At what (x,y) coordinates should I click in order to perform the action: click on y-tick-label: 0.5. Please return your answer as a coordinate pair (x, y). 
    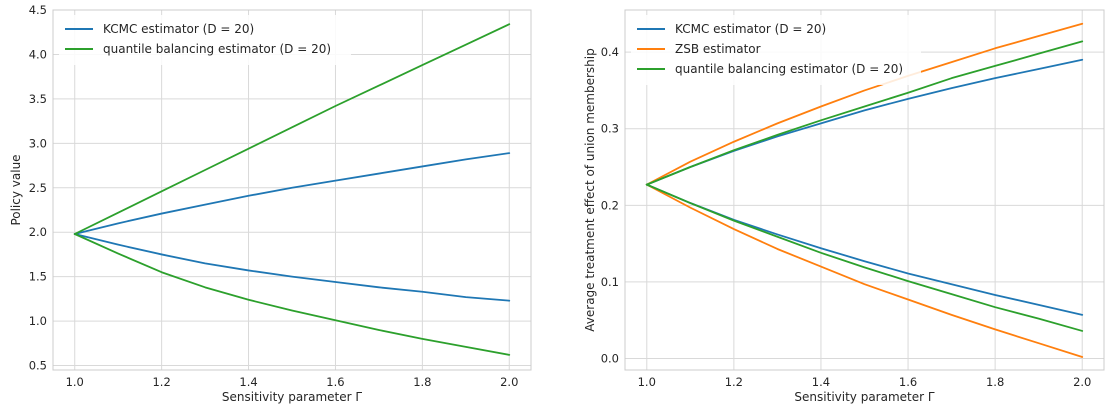
    Looking at the image, I should click on (38, 366).